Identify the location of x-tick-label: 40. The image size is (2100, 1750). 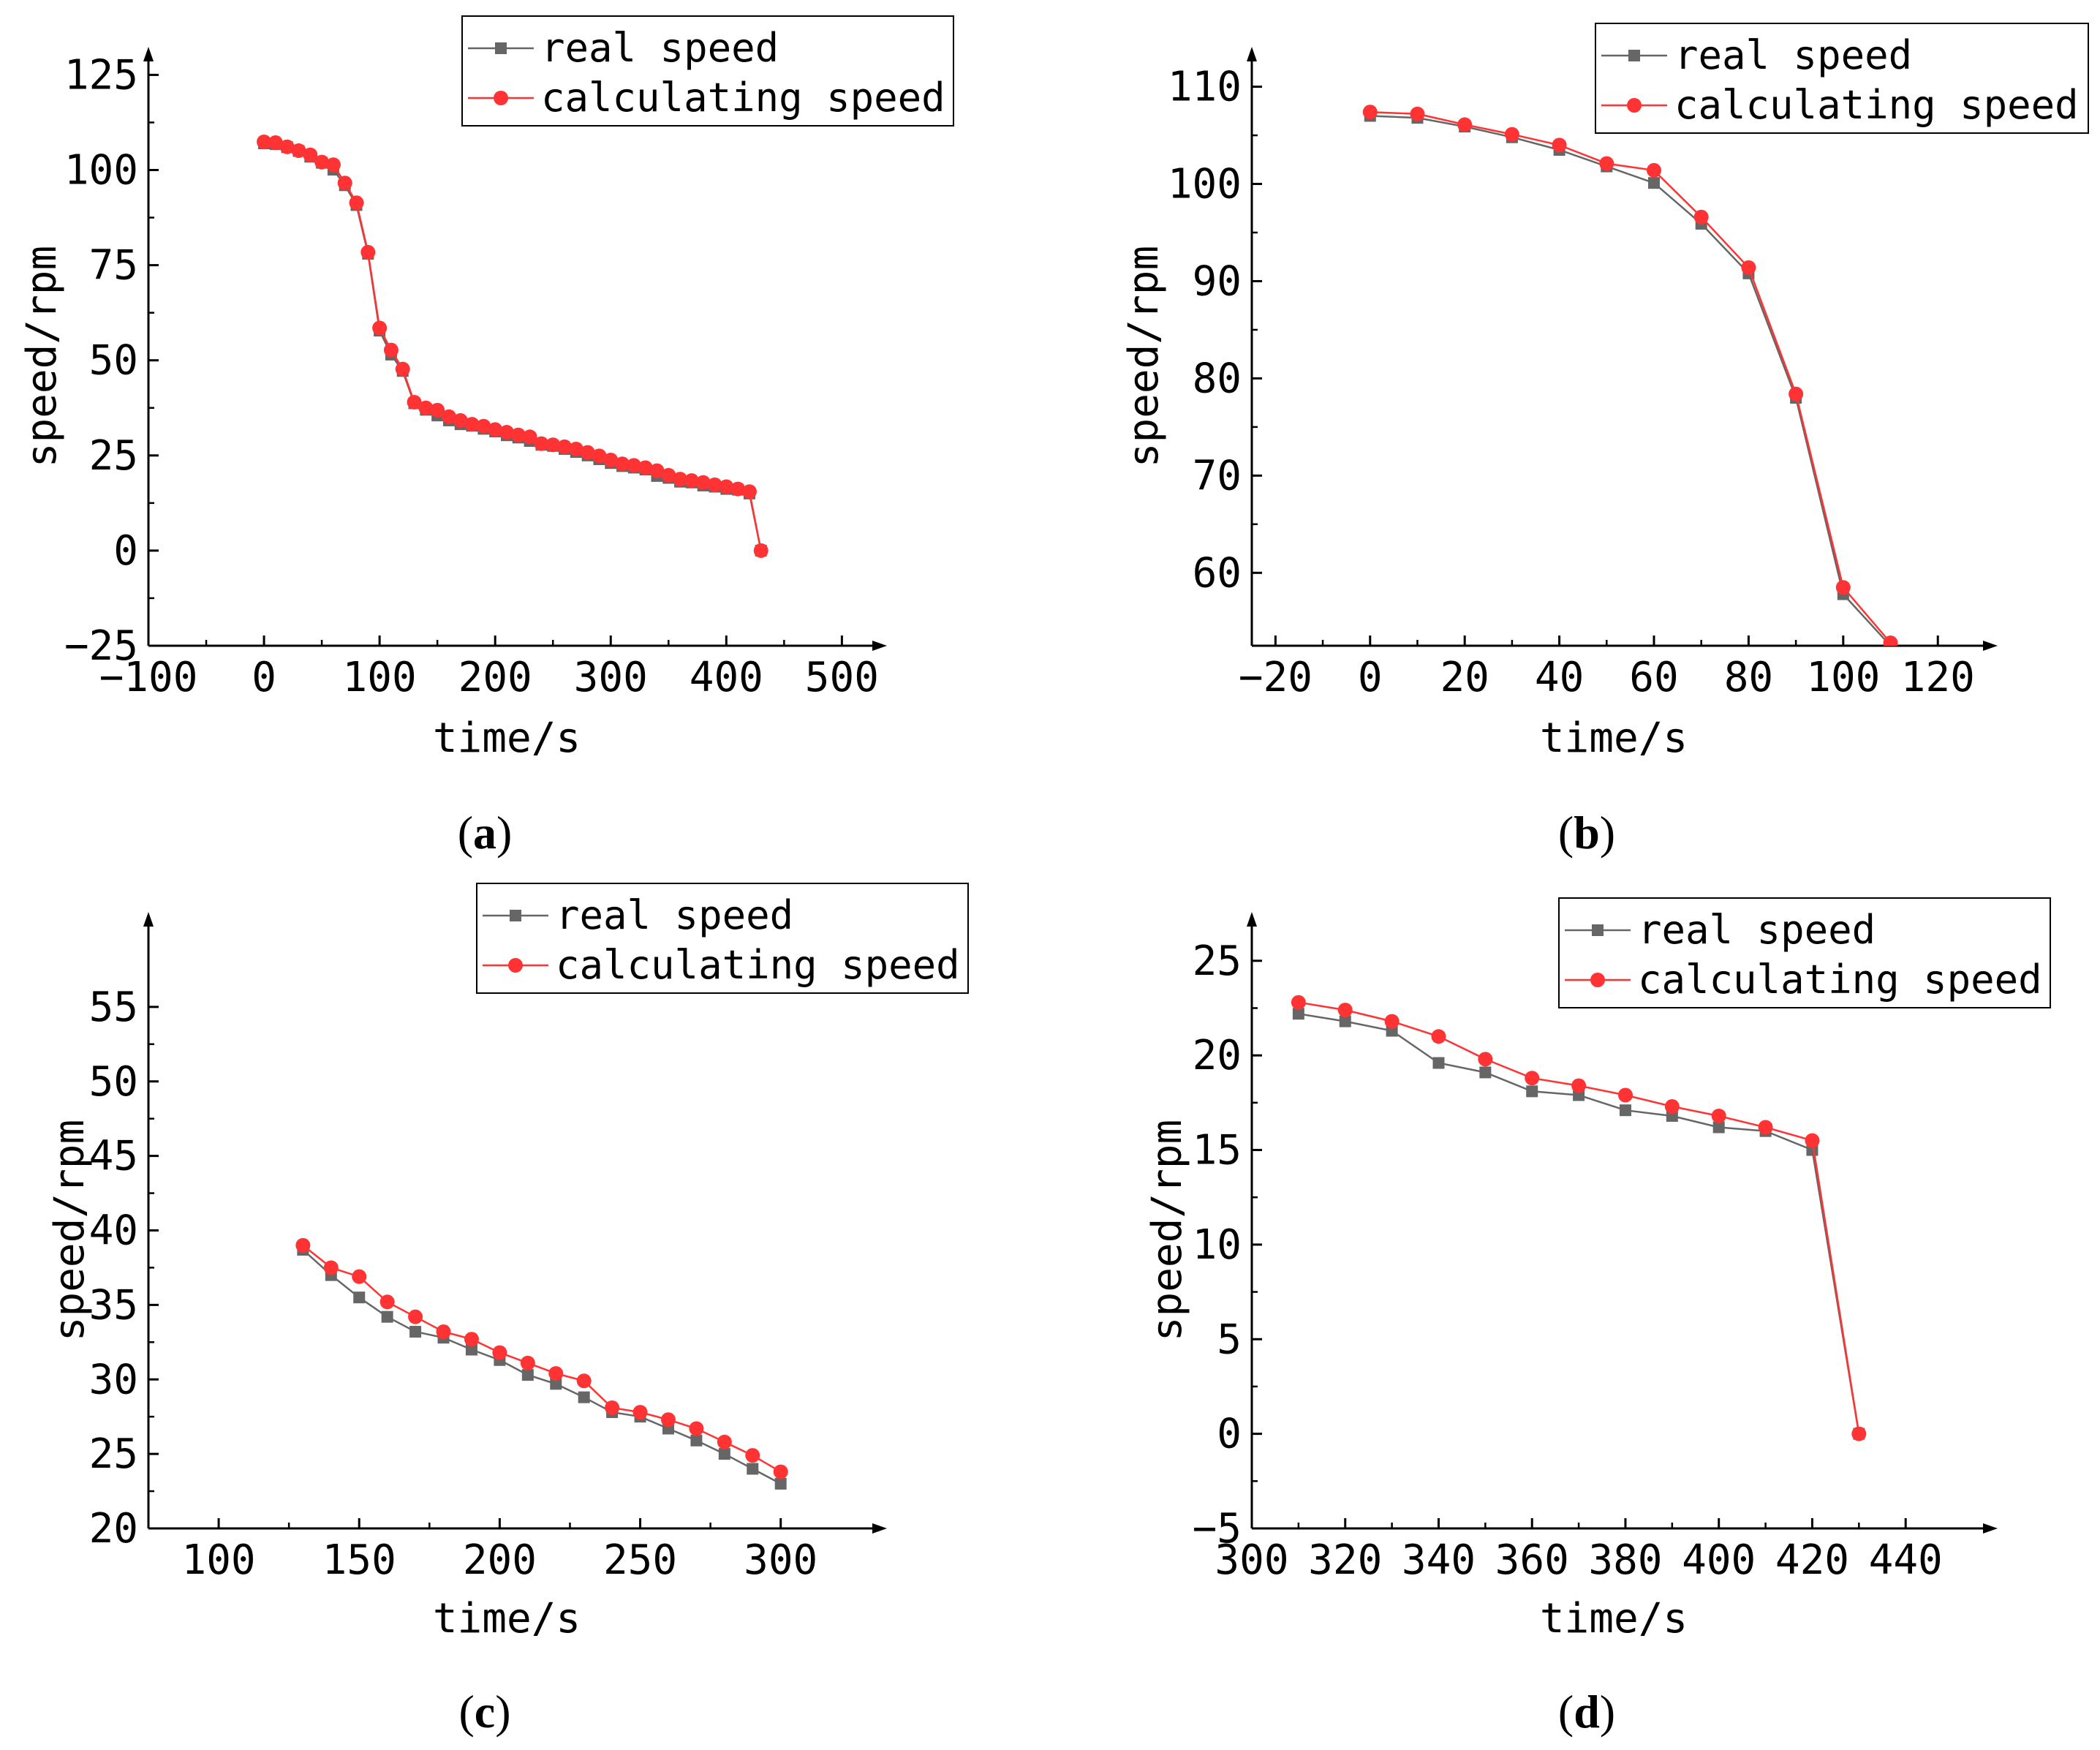
(1559, 677).